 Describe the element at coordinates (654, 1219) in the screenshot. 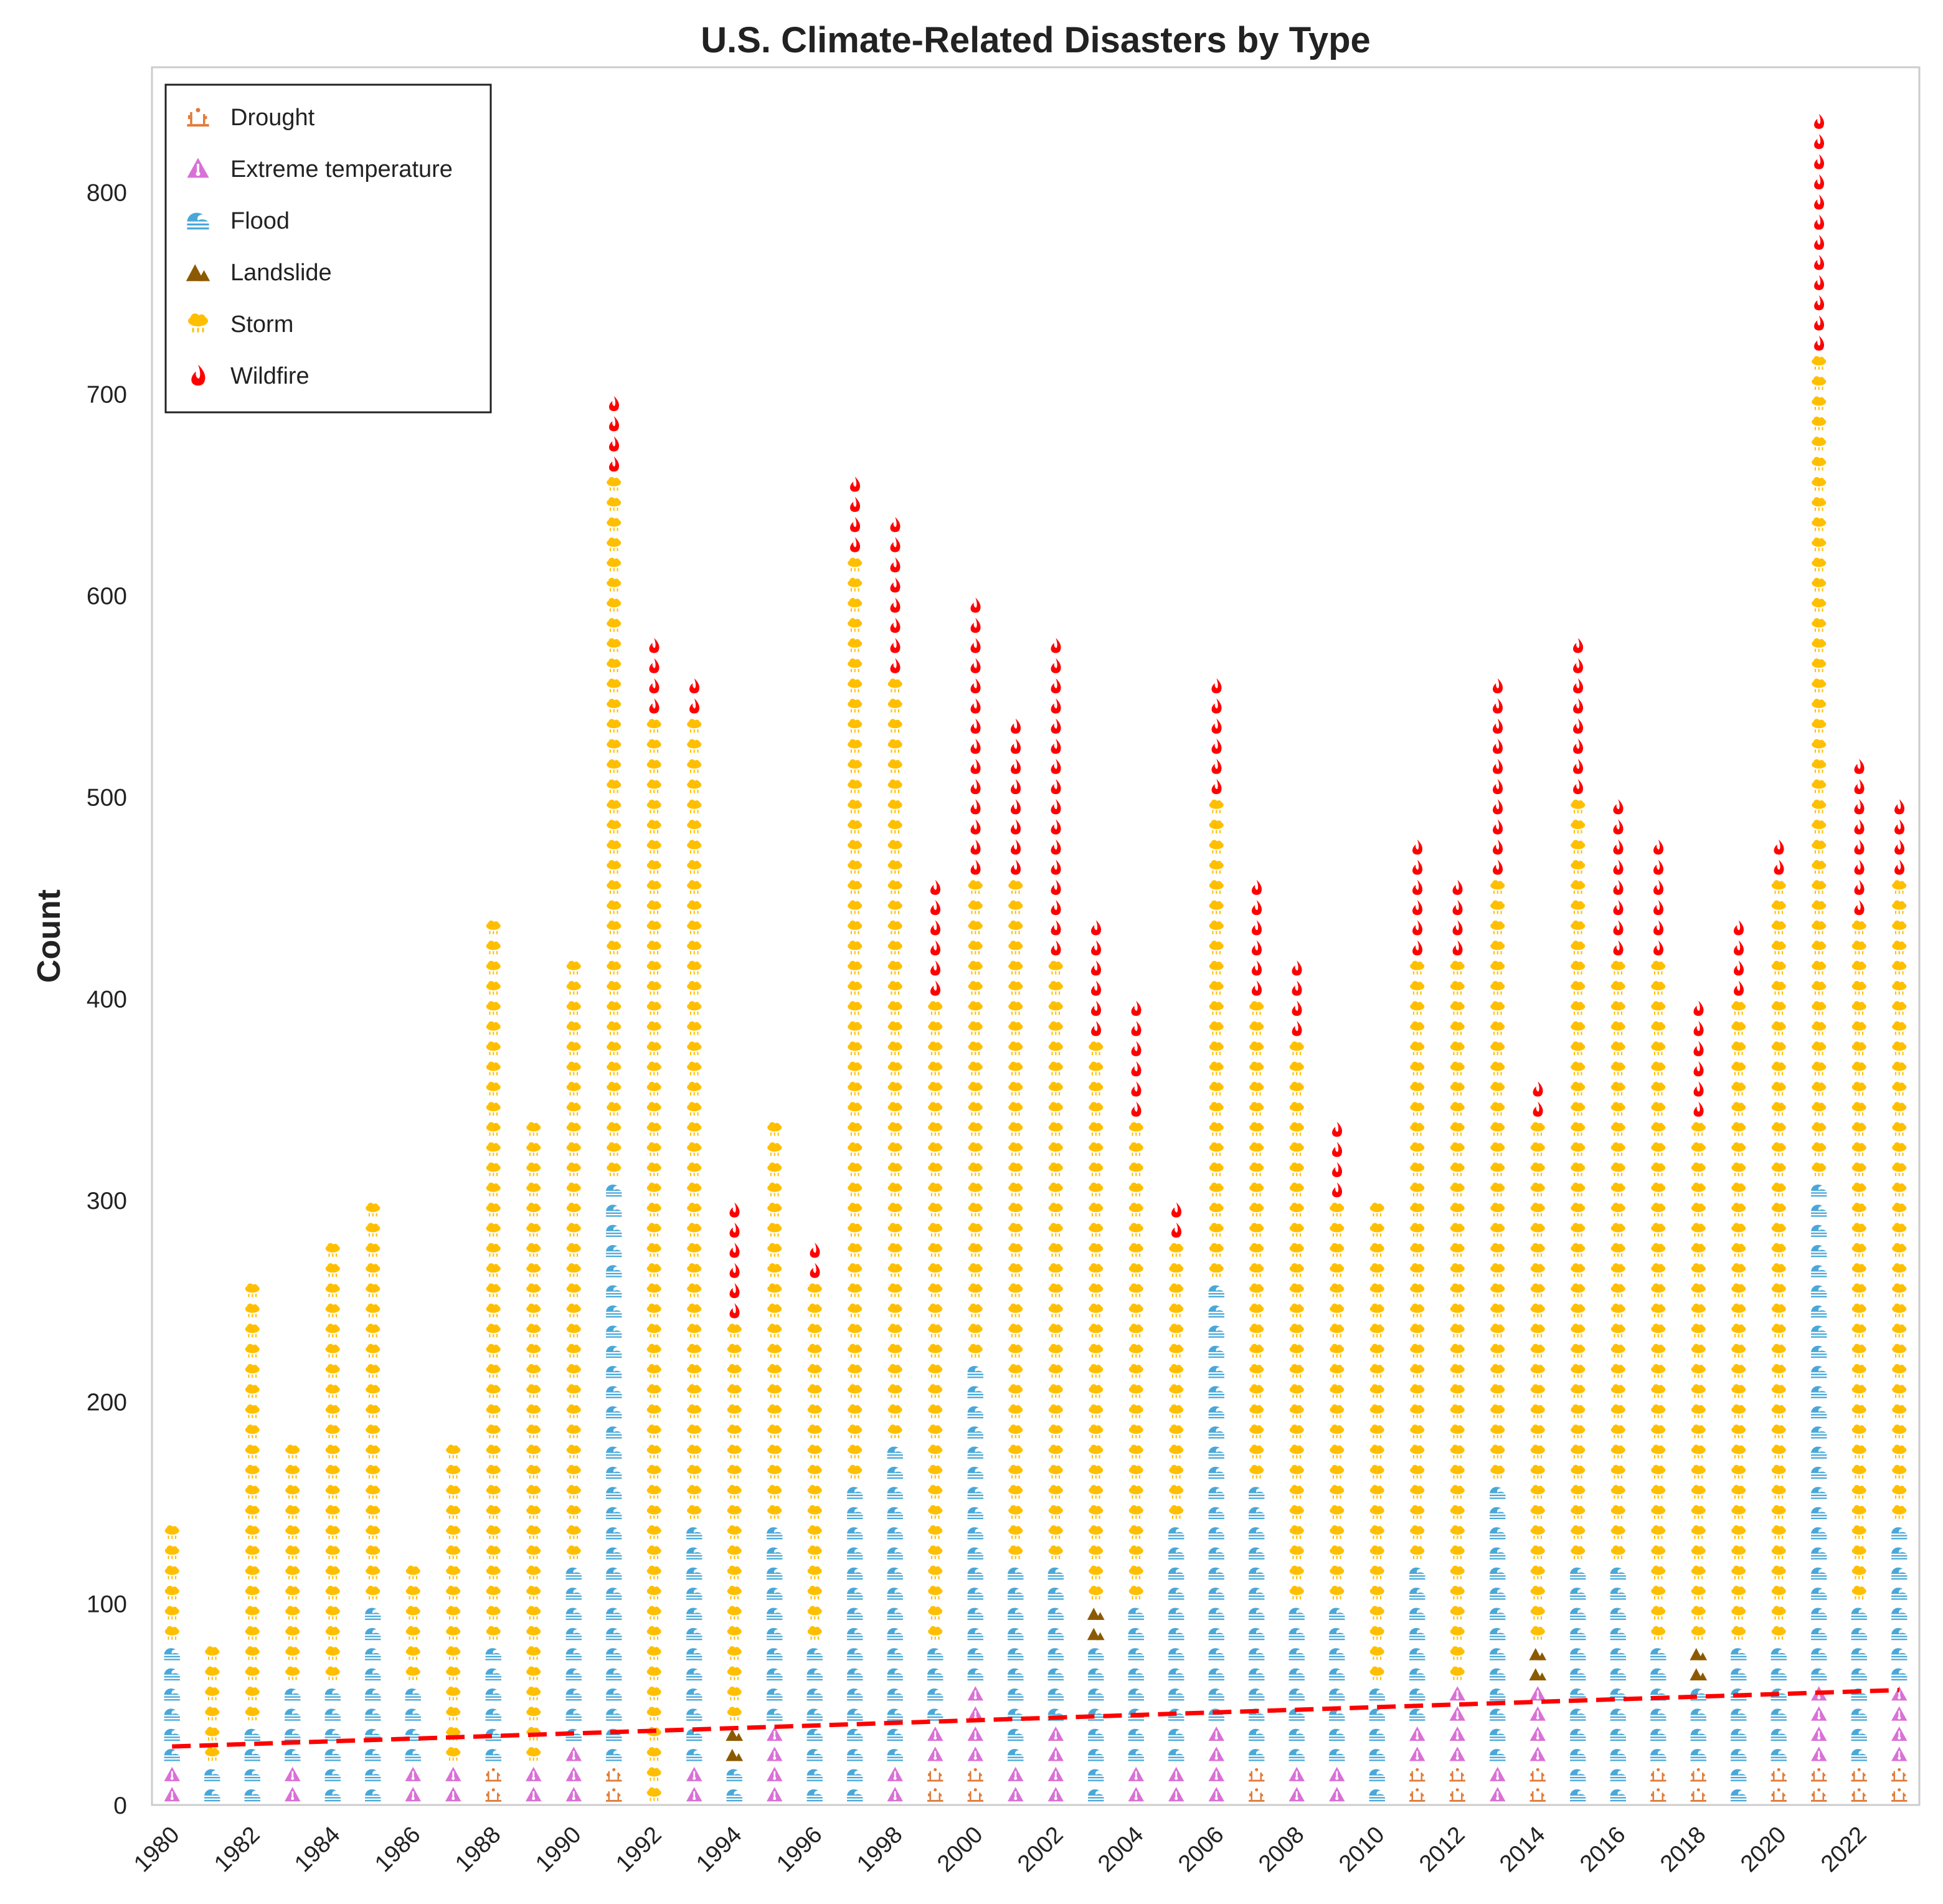

I see `column-1992` at that location.